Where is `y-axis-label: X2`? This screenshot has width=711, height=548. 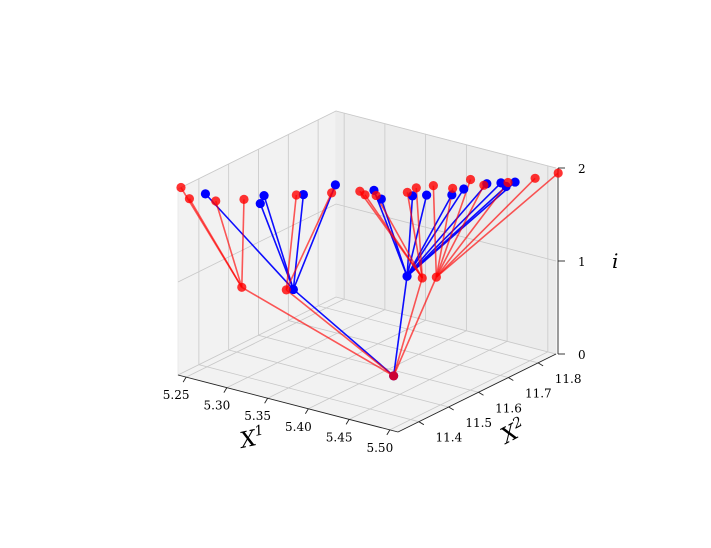 y-axis-label: X2 is located at coordinates (512, 432).